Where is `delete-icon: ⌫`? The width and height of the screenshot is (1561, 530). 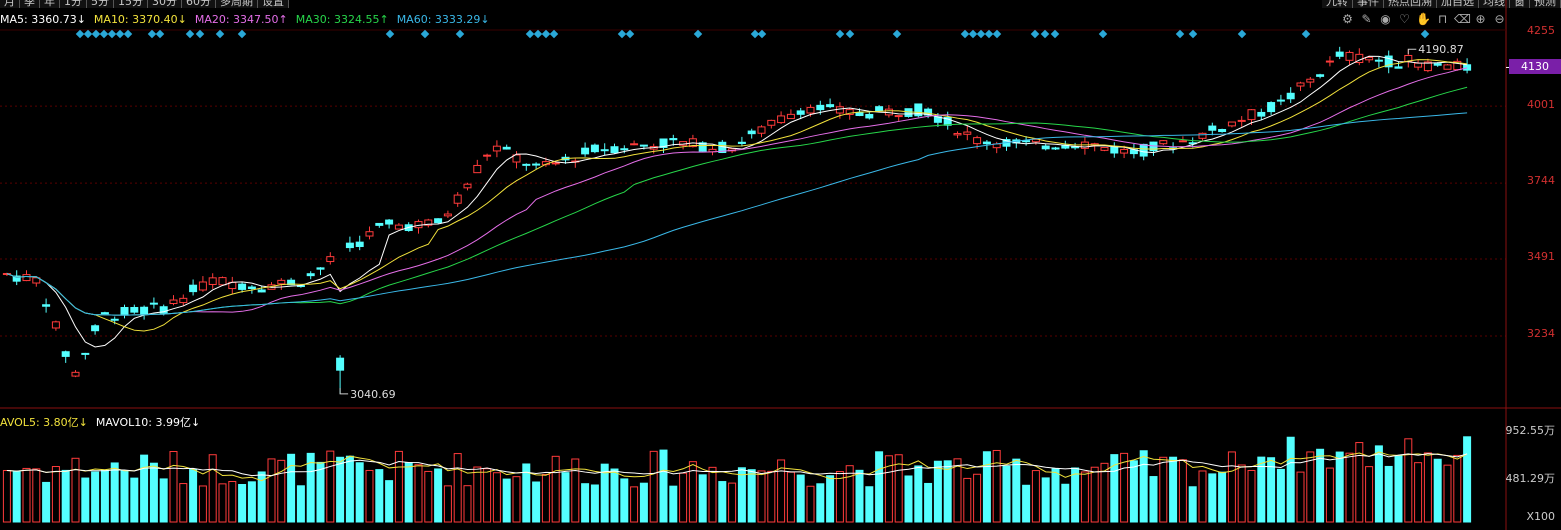 delete-icon: ⌫ is located at coordinates (1462, 19).